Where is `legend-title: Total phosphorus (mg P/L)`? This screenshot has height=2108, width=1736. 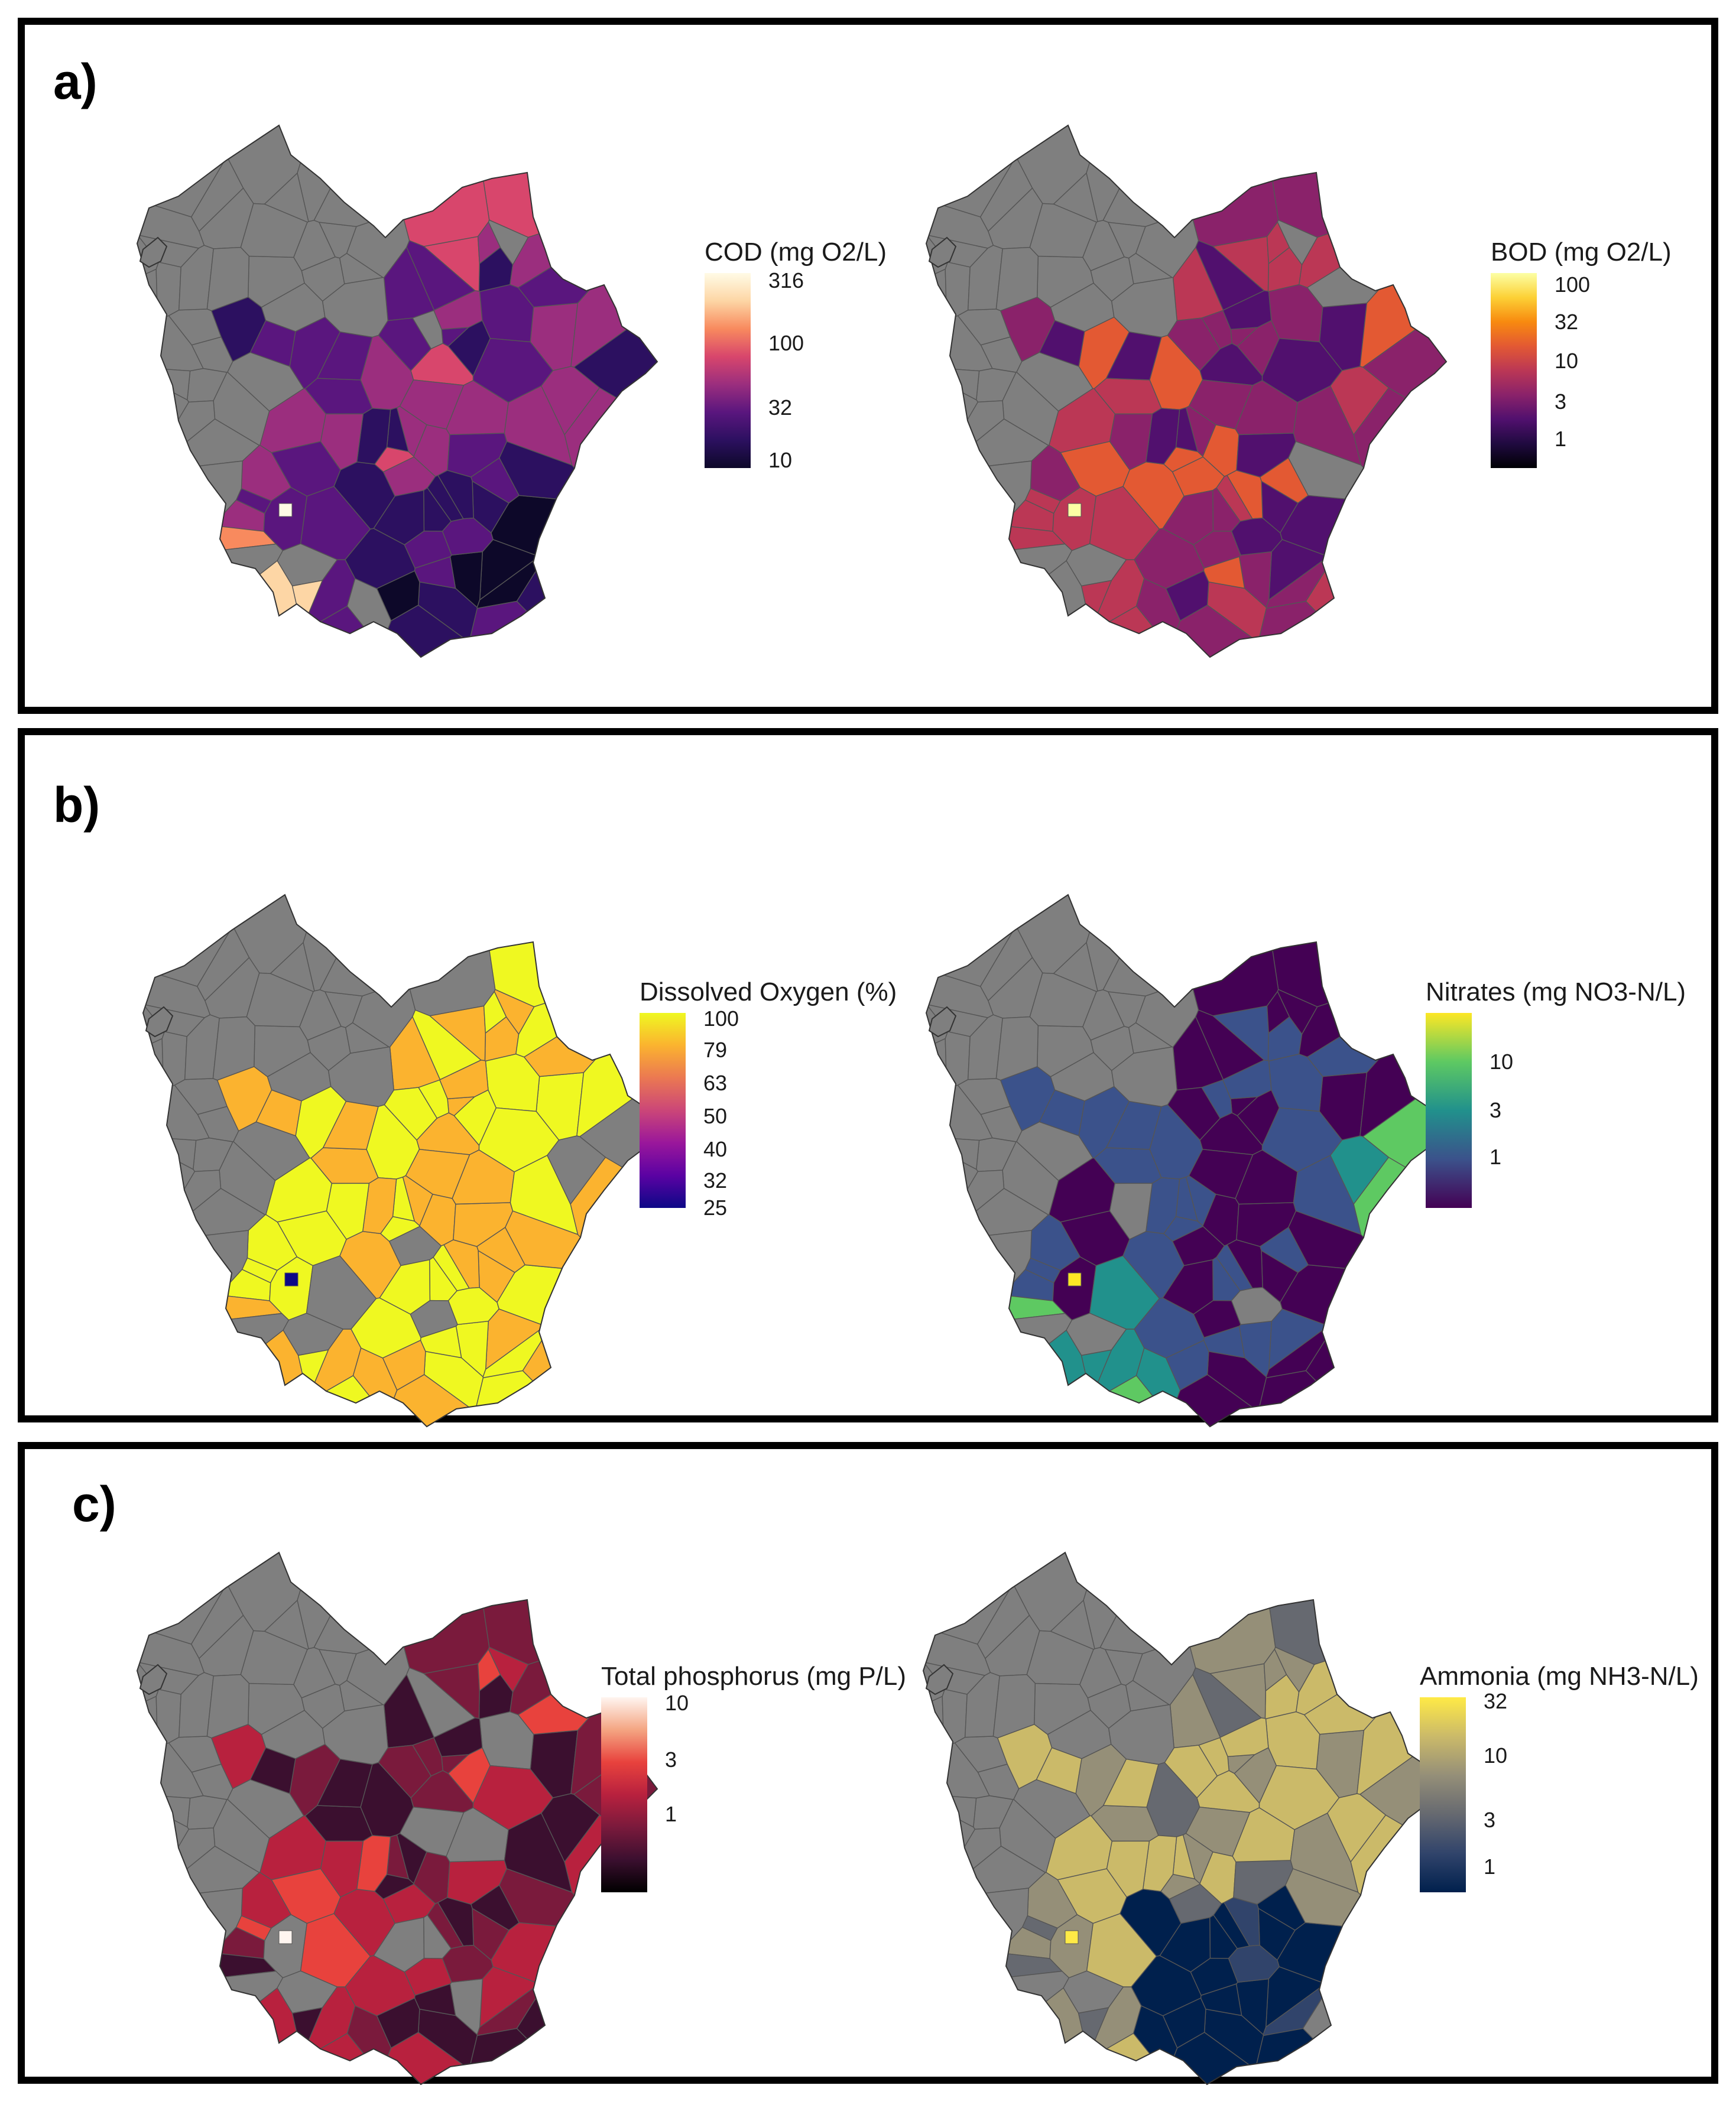 legend-title: Total phosphorus (mg P/L) is located at coordinates (753, 1676).